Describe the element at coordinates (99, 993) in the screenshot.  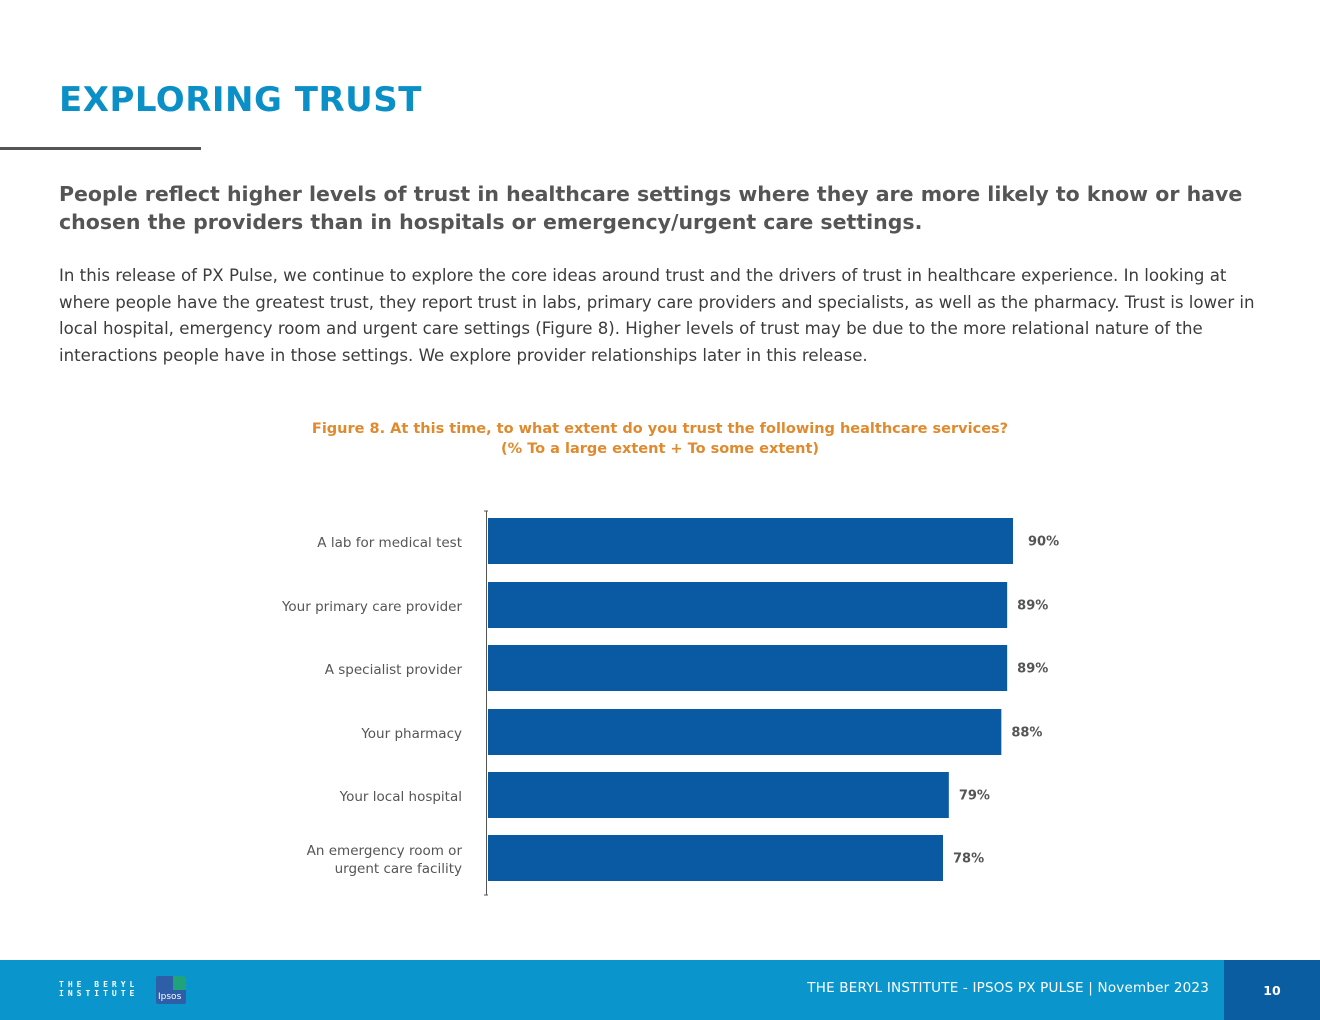
I see `beryl-logo-line2: INSTITUTE` at that location.